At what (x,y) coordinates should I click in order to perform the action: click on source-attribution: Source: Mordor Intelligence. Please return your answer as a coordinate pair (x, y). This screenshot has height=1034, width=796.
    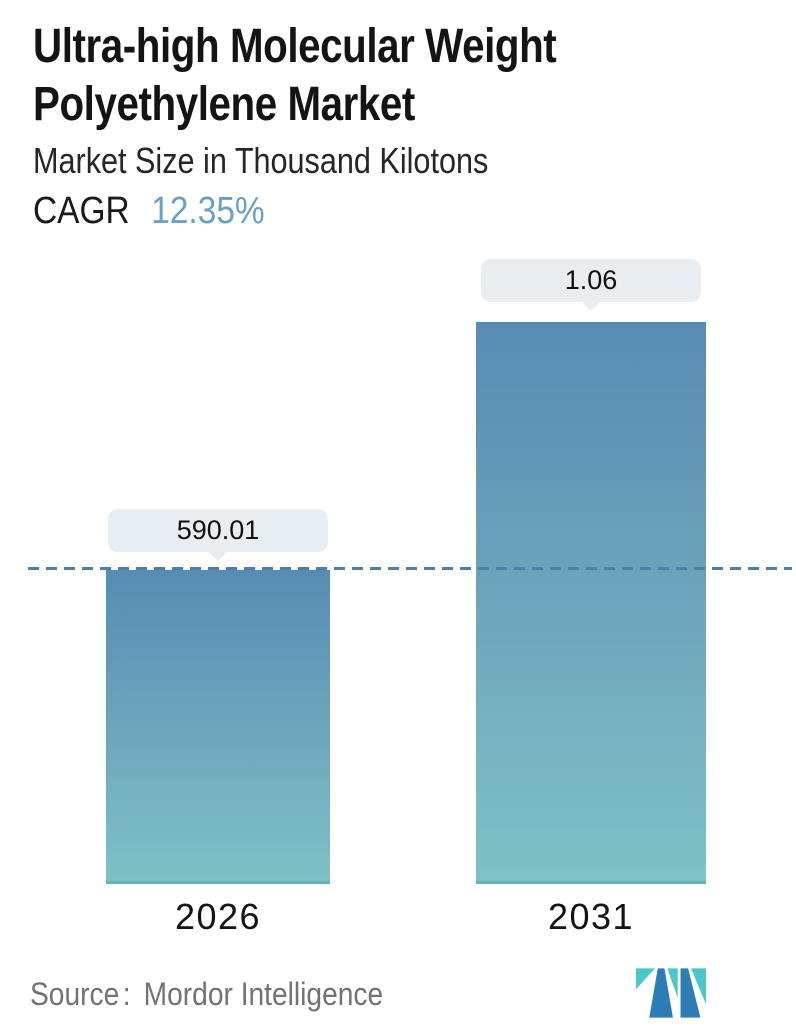
    Looking at the image, I should click on (206, 994).